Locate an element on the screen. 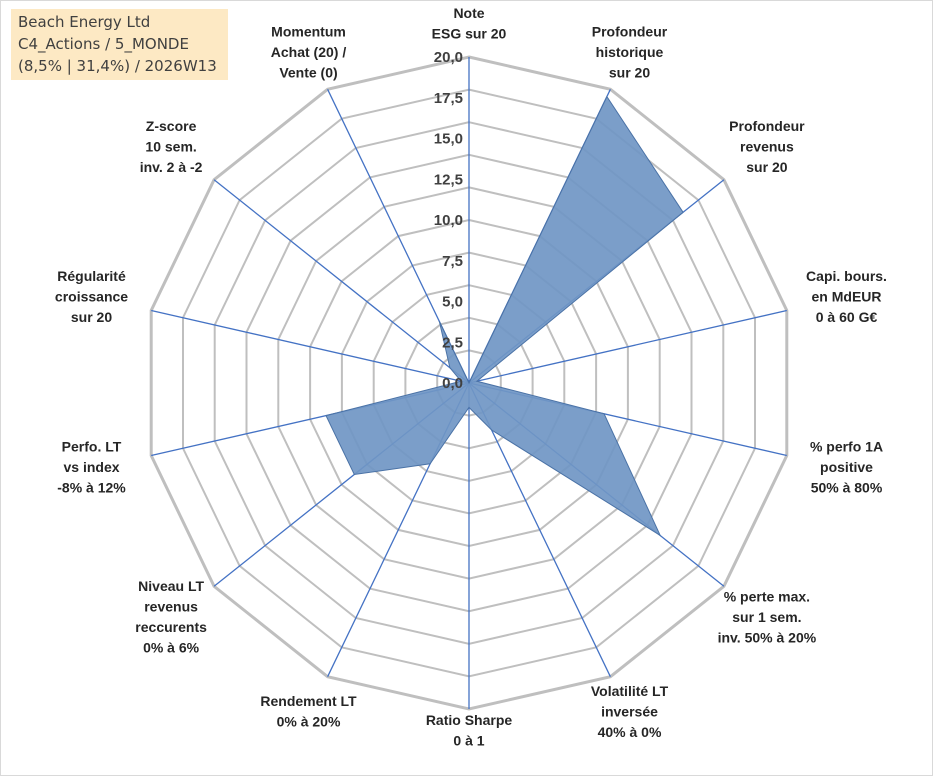 This screenshot has width=933, height=776. tick-label-0: 0,0 is located at coordinates (452, 383).